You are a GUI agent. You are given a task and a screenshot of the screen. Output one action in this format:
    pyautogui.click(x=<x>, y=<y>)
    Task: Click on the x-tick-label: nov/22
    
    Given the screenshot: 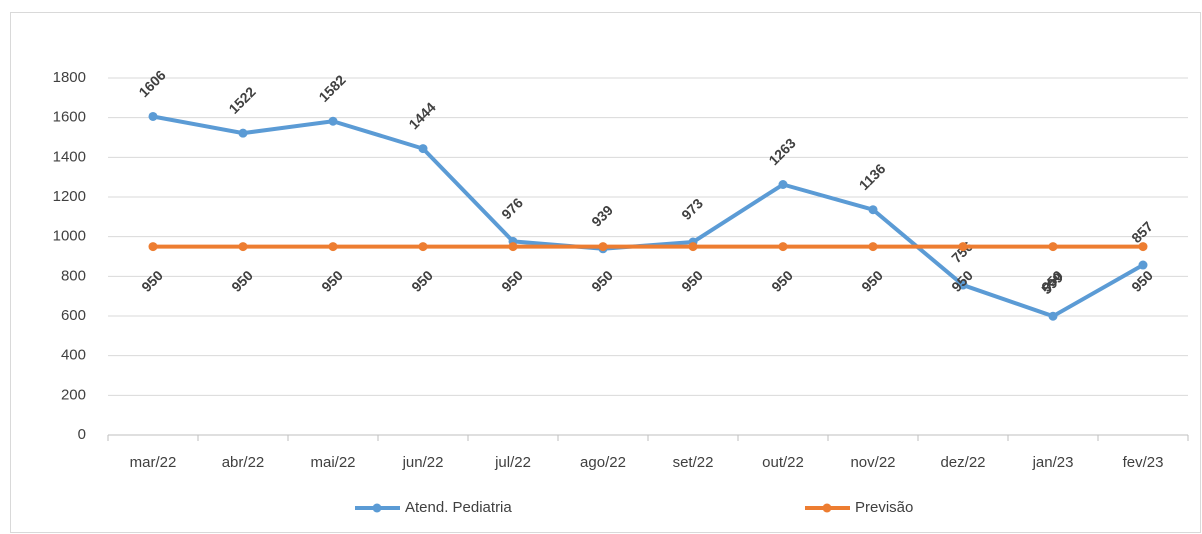 What is the action you would take?
    pyautogui.click(x=872, y=462)
    